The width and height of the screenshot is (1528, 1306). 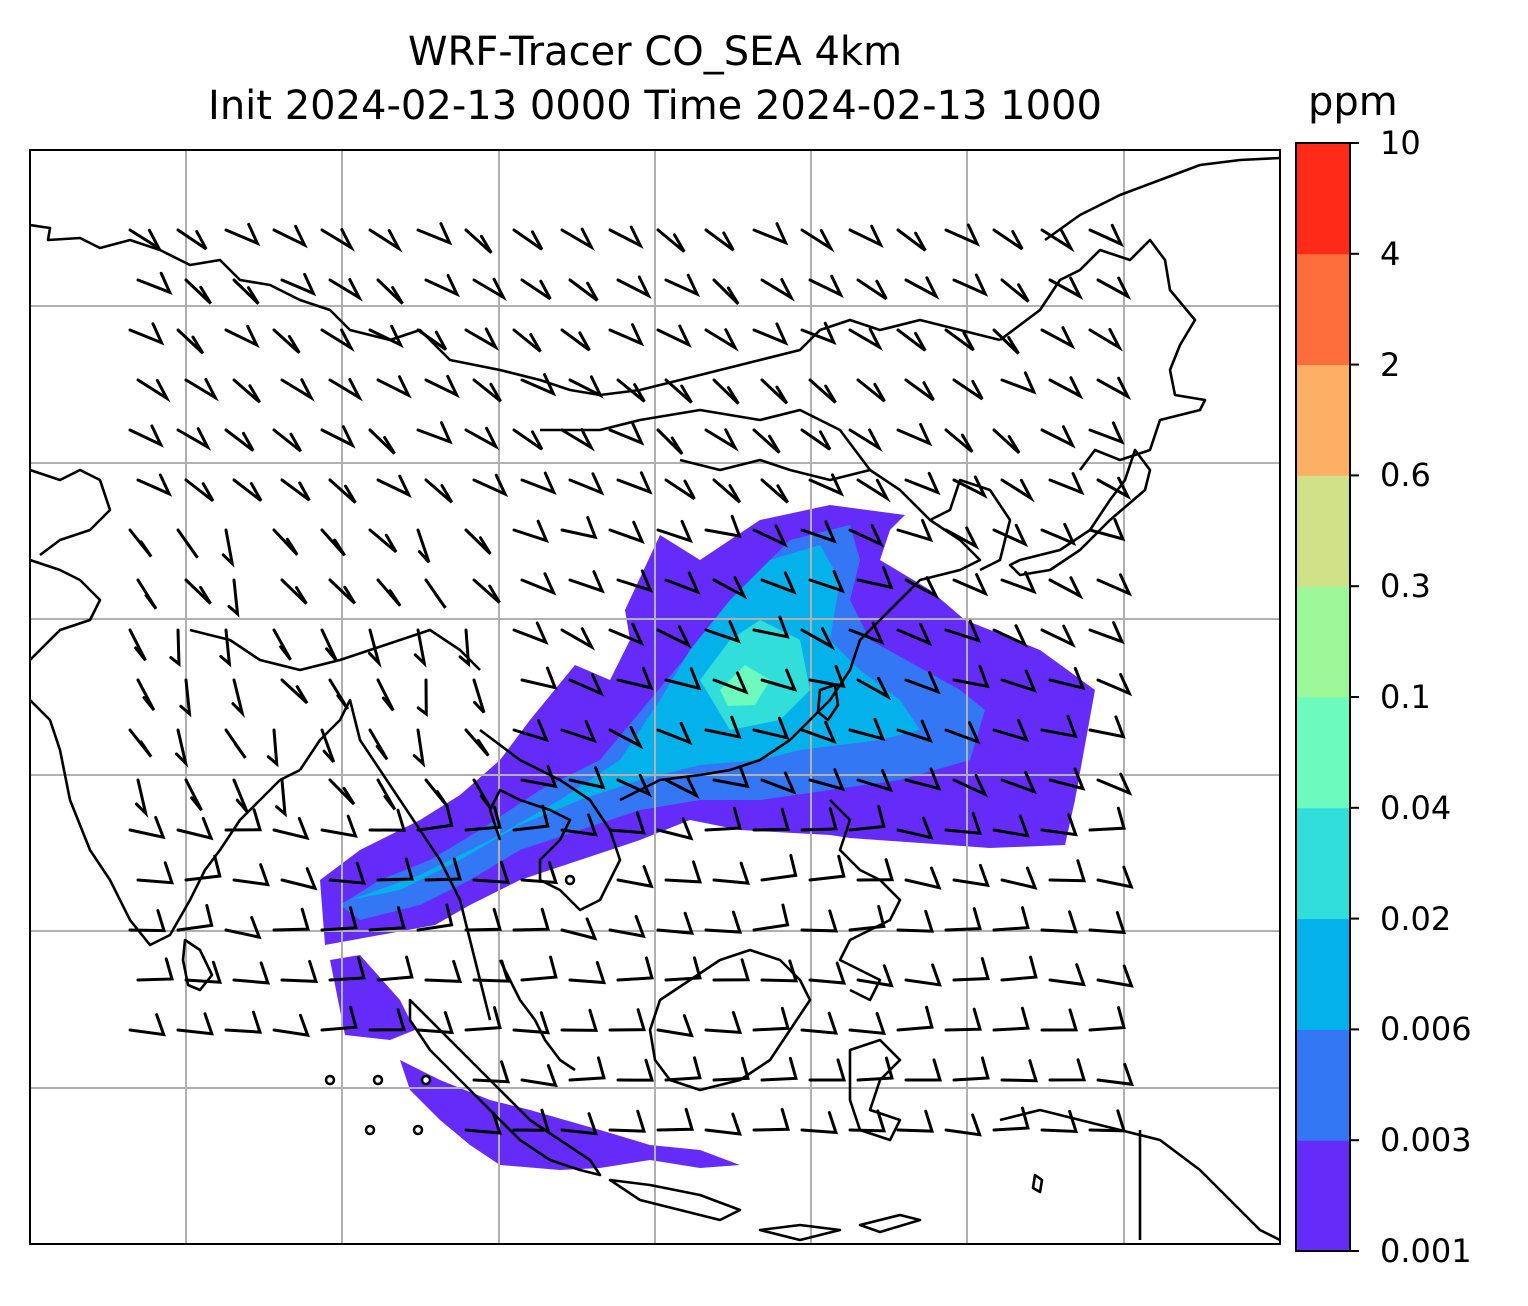 I want to click on coast-pakistan, so click(x=71, y=512).